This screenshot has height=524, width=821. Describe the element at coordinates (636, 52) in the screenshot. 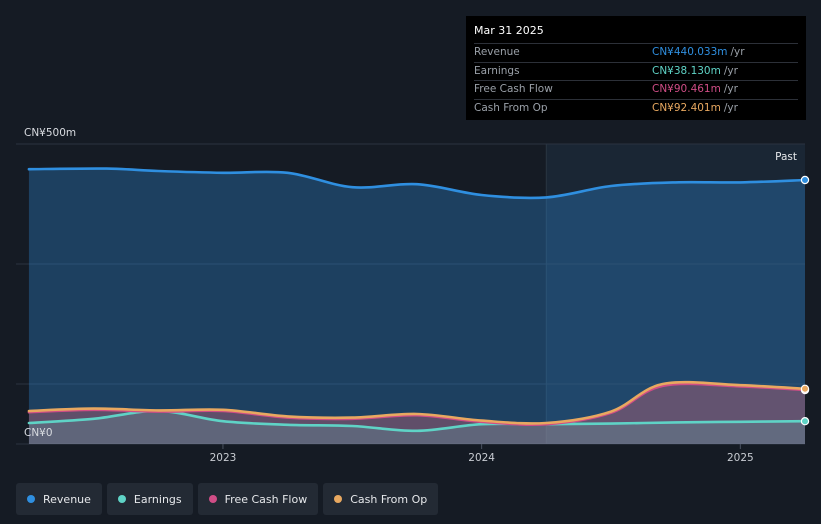

I see `tooltip-row-revenue: Revenue CN¥440.033m/yr` at that location.